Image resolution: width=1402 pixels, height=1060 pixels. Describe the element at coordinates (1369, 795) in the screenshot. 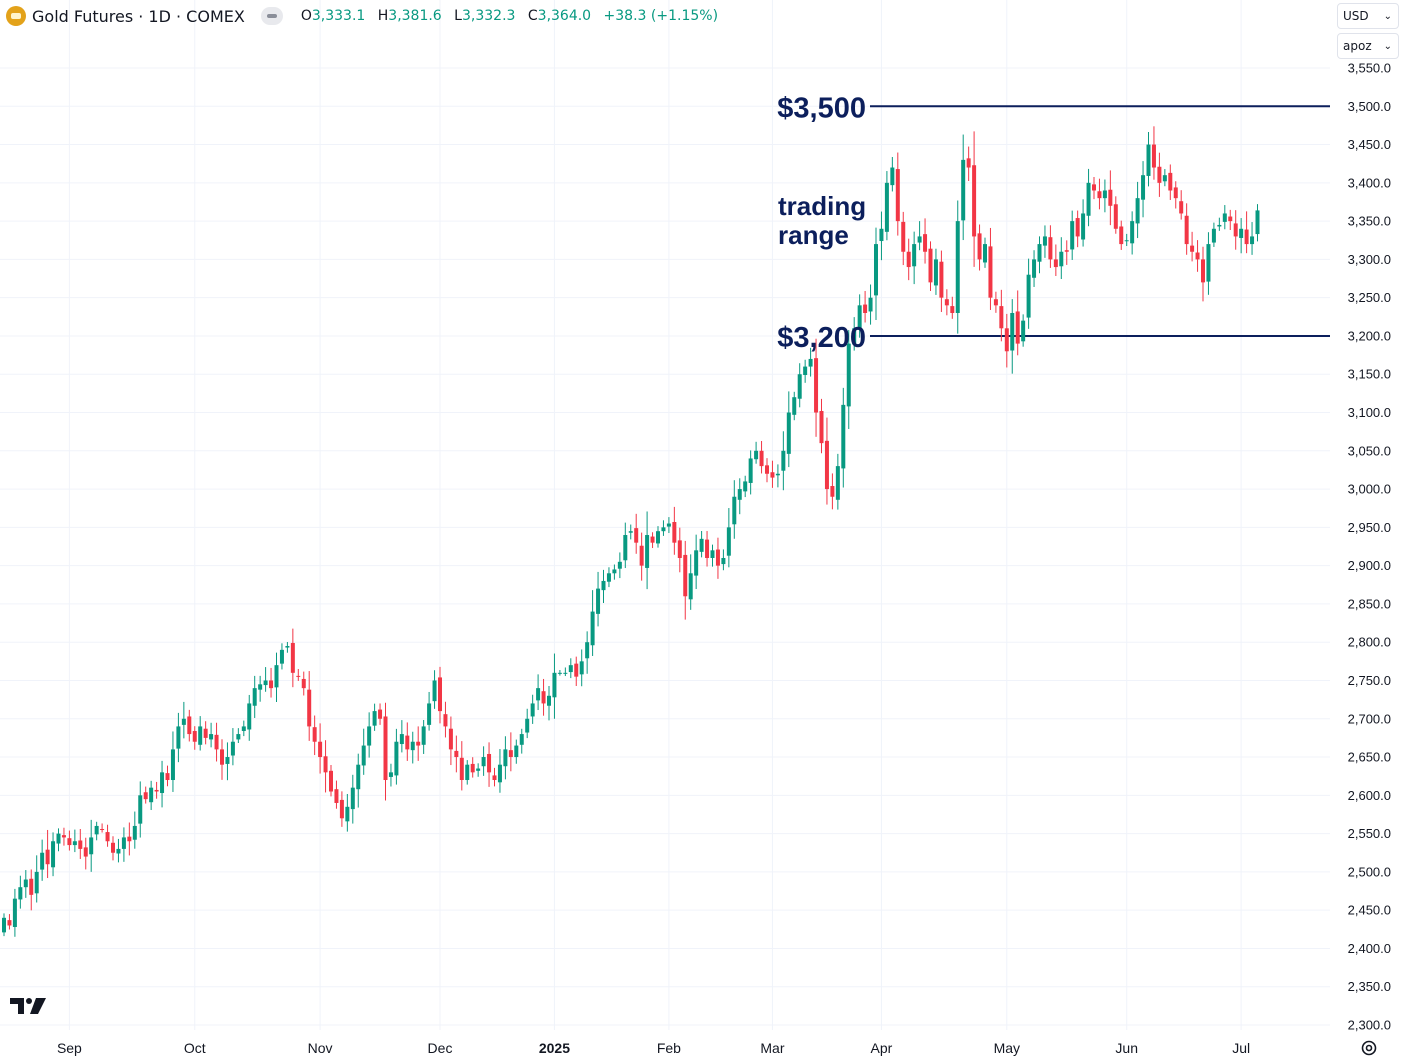

I see `price-tick-label: 2,600.0` at that location.